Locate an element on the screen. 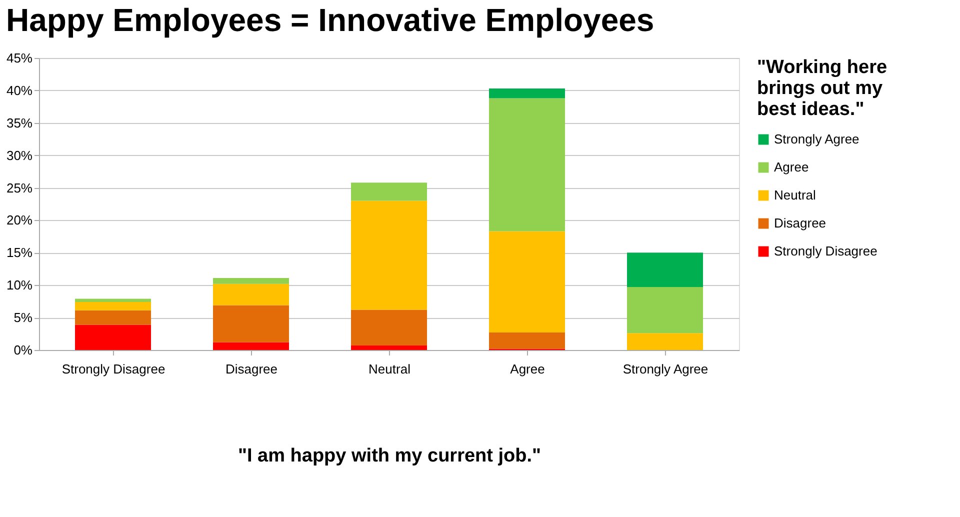 The image size is (960, 517). y-tick-label: 20% is located at coordinates (19, 220).